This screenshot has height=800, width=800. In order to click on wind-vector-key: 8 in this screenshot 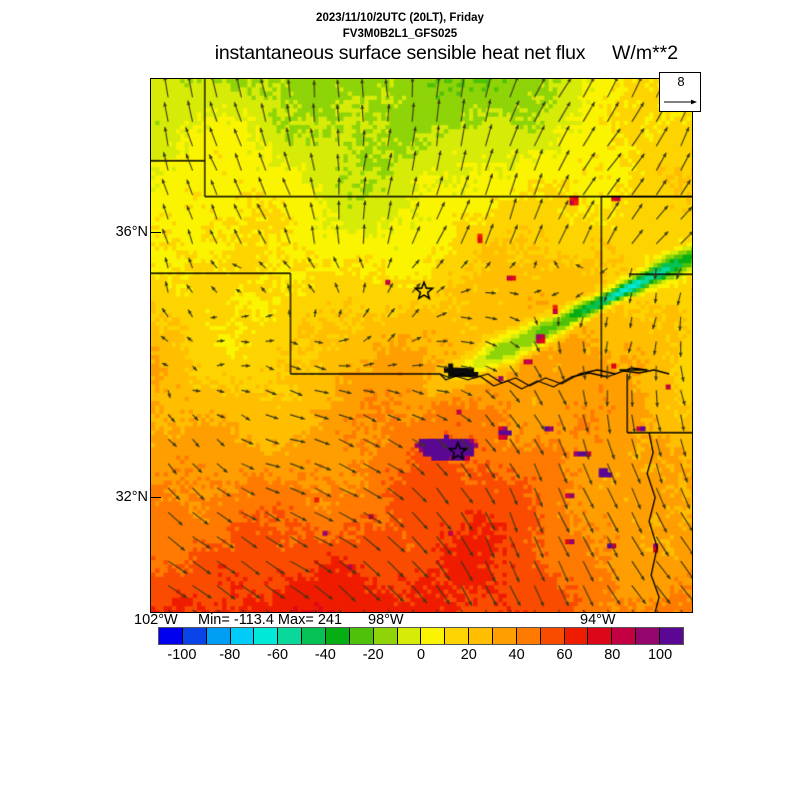, I will do `click(680, 92)`.